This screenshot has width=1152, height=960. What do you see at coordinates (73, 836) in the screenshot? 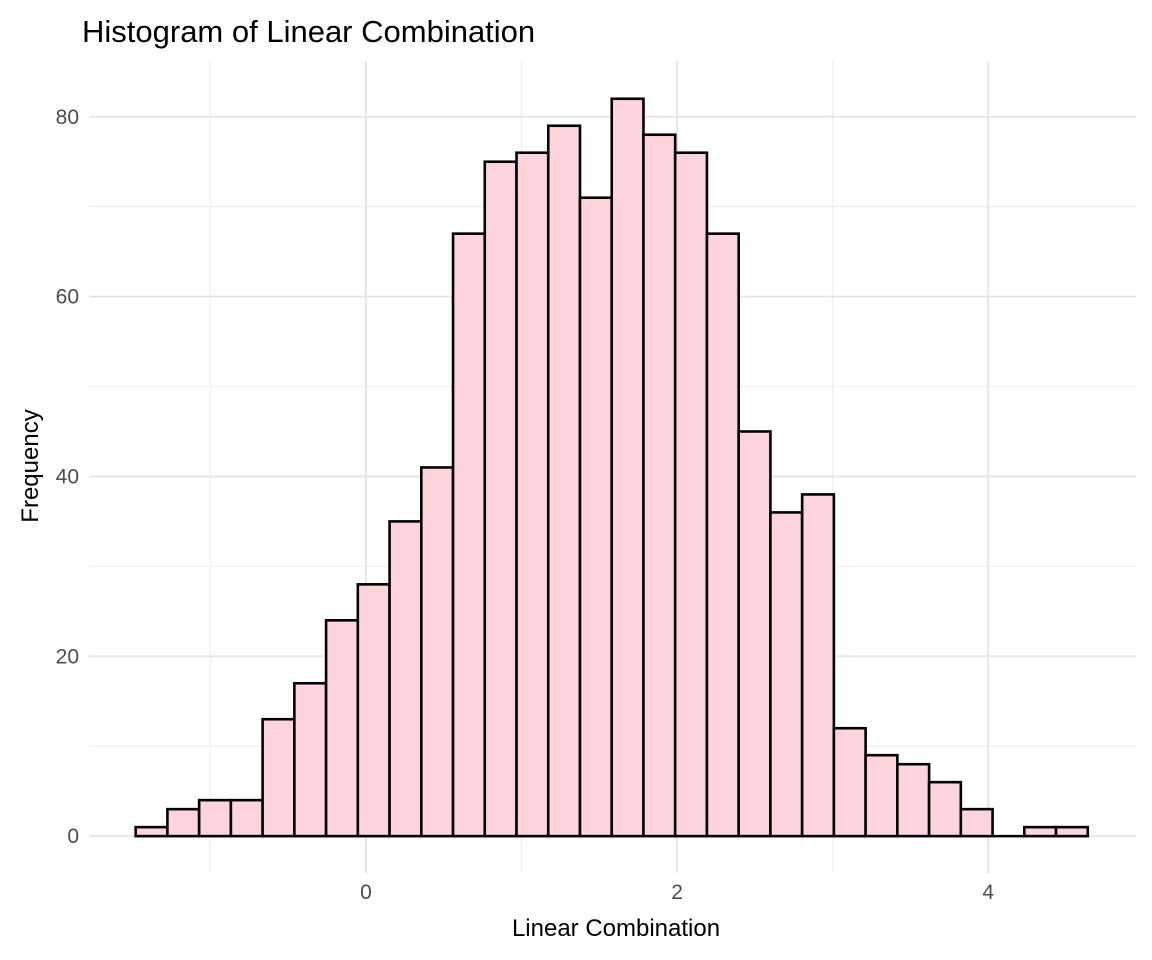
I see `y-tick-label: 0` at bounding box center [73, 836].